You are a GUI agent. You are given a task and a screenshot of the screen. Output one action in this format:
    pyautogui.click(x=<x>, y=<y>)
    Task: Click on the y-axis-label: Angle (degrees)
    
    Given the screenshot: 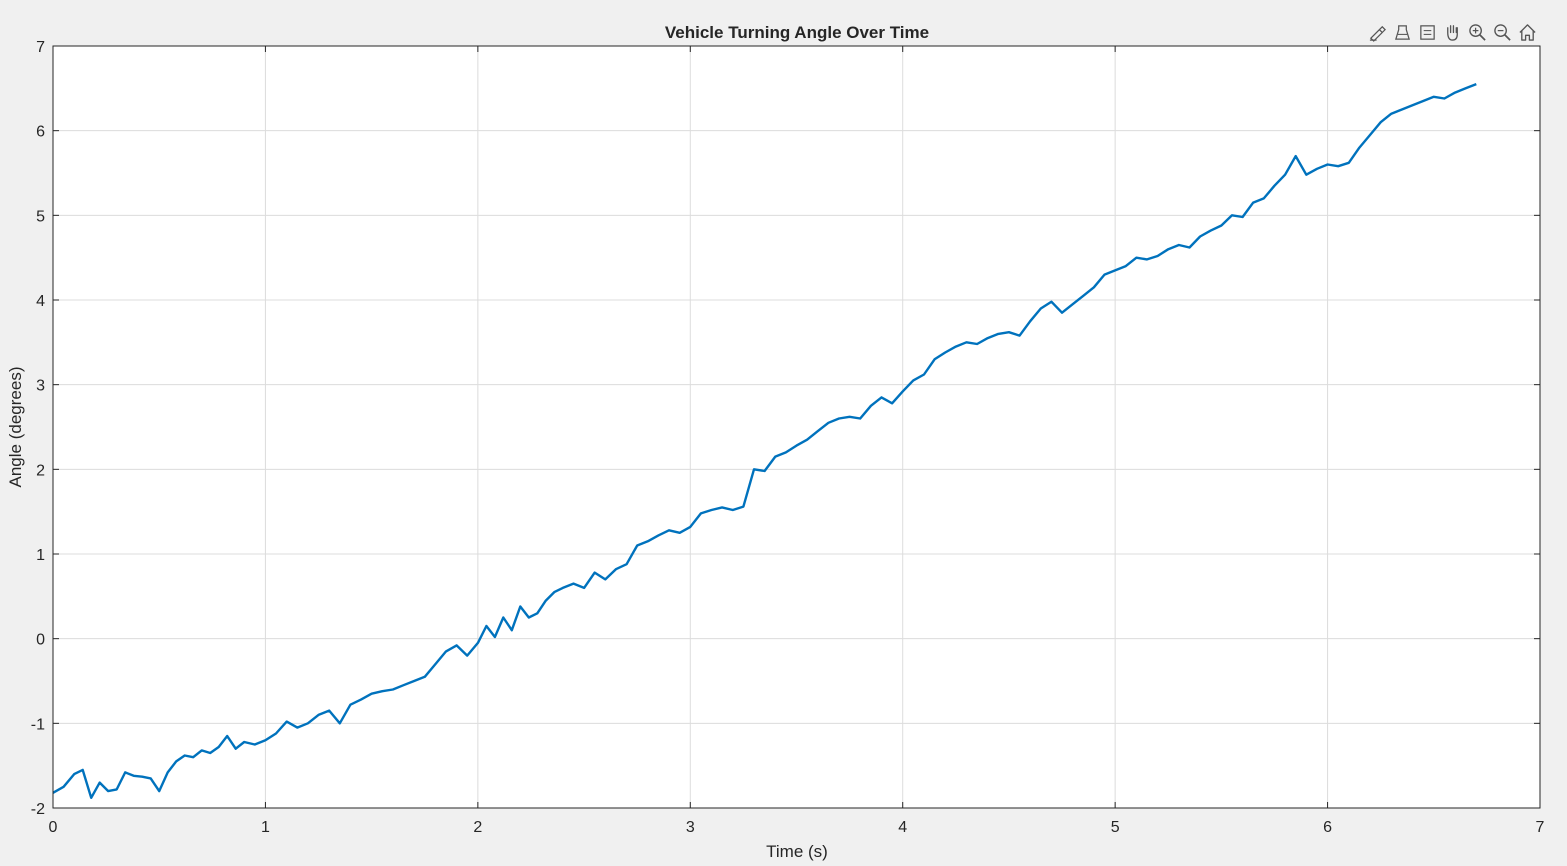 What is the action you would take?
    pyautogui.click(x=15, y=427)
    